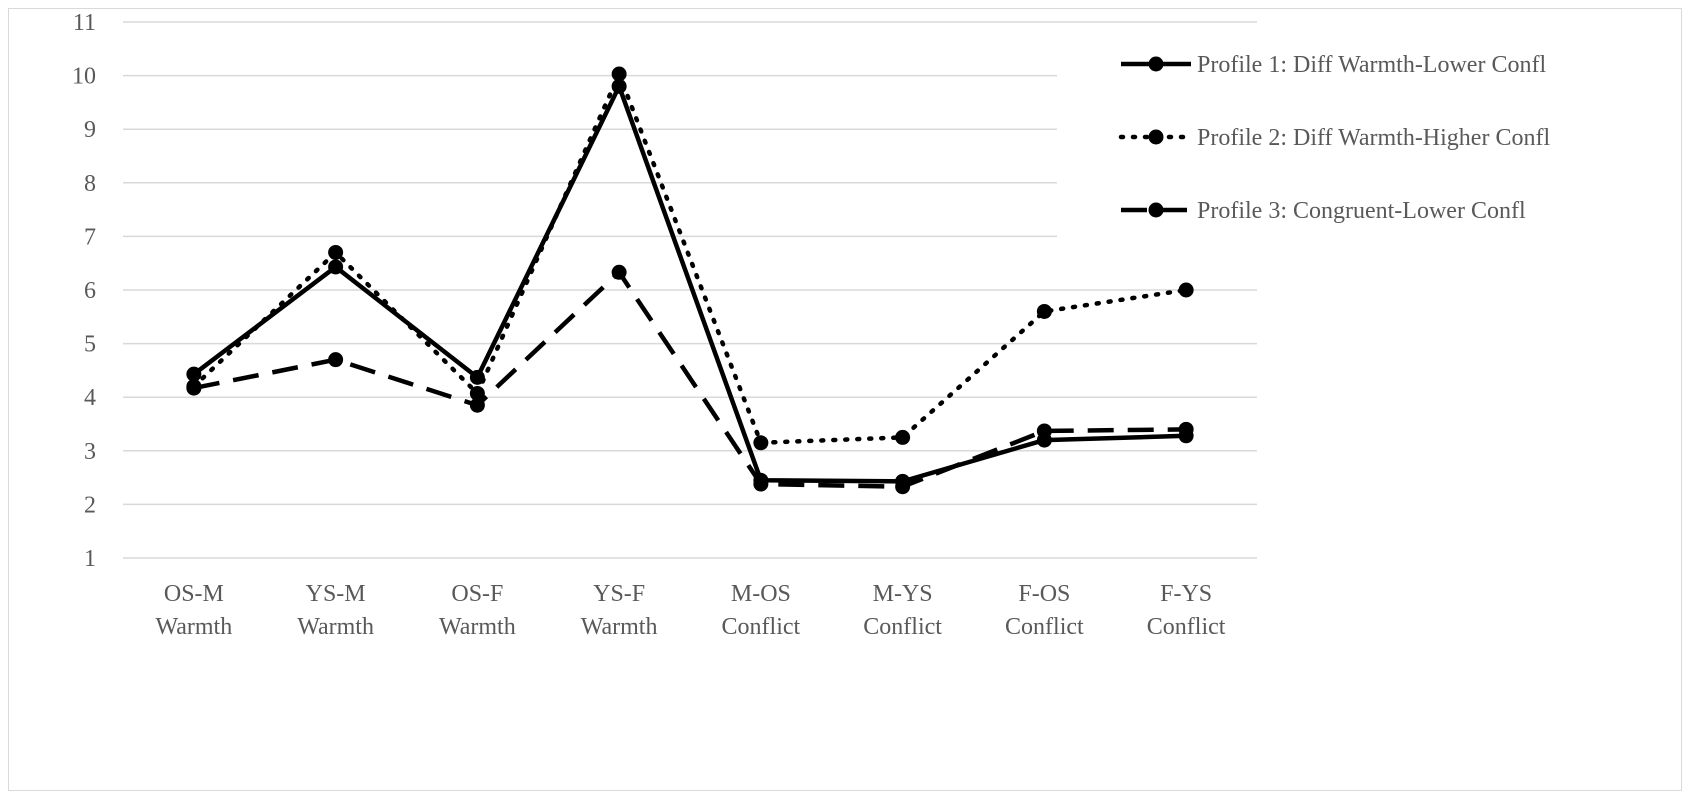  I want to click on y-tick-label: 5, so click(90, 345).